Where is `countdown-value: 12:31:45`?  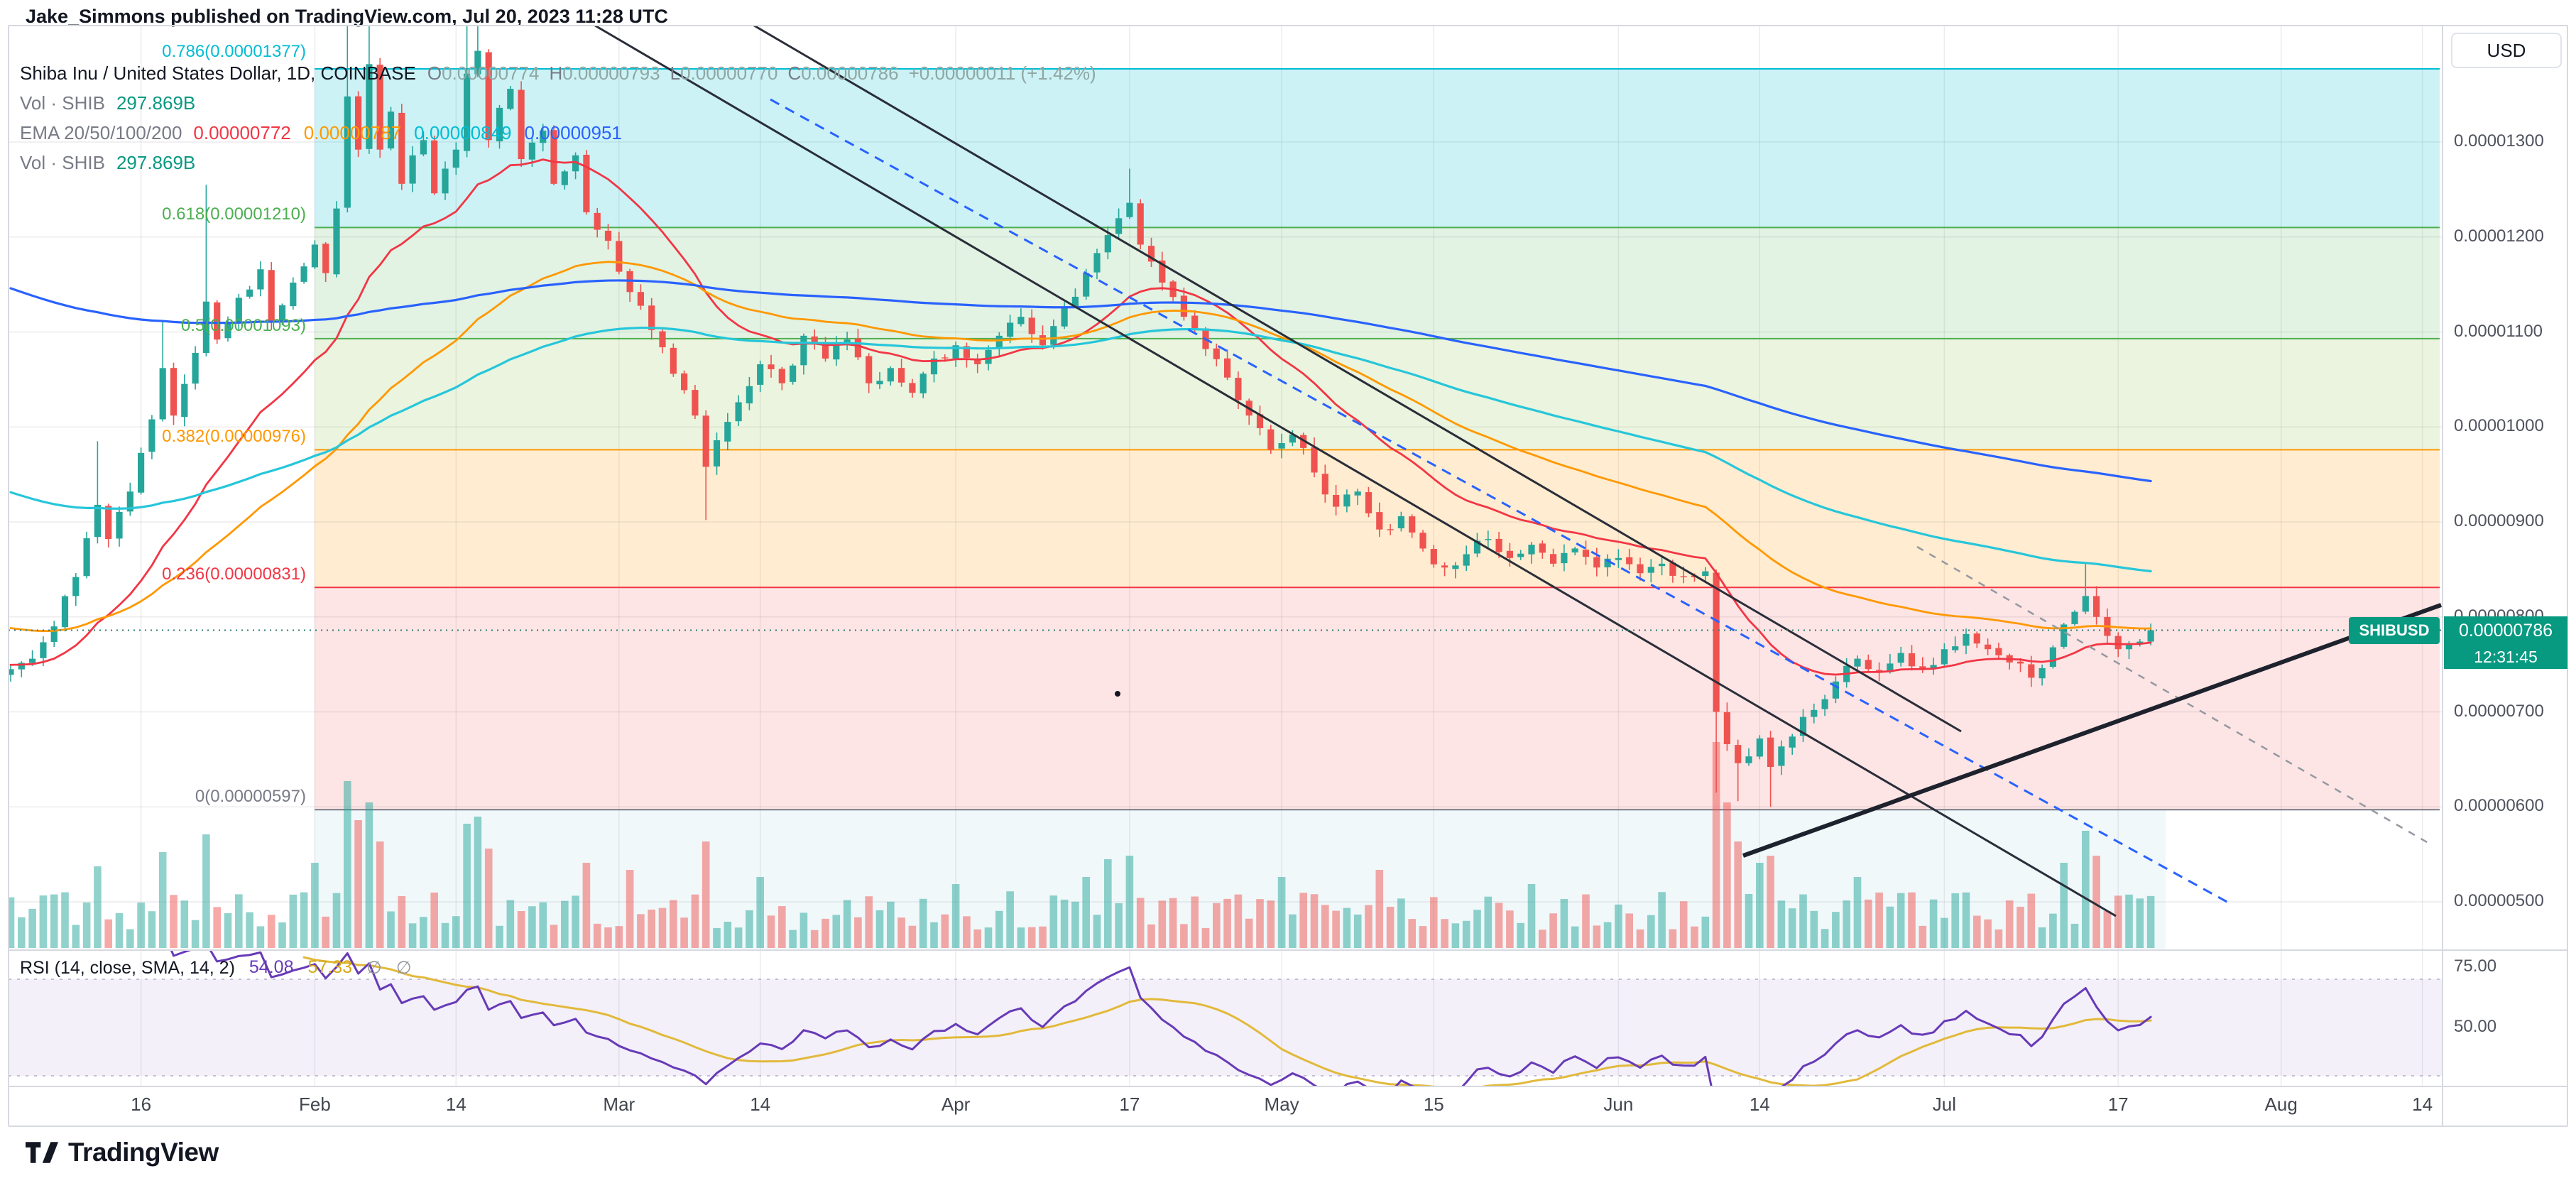
countdown-value: 12:31:45 is located at coordinates (2506, 656).